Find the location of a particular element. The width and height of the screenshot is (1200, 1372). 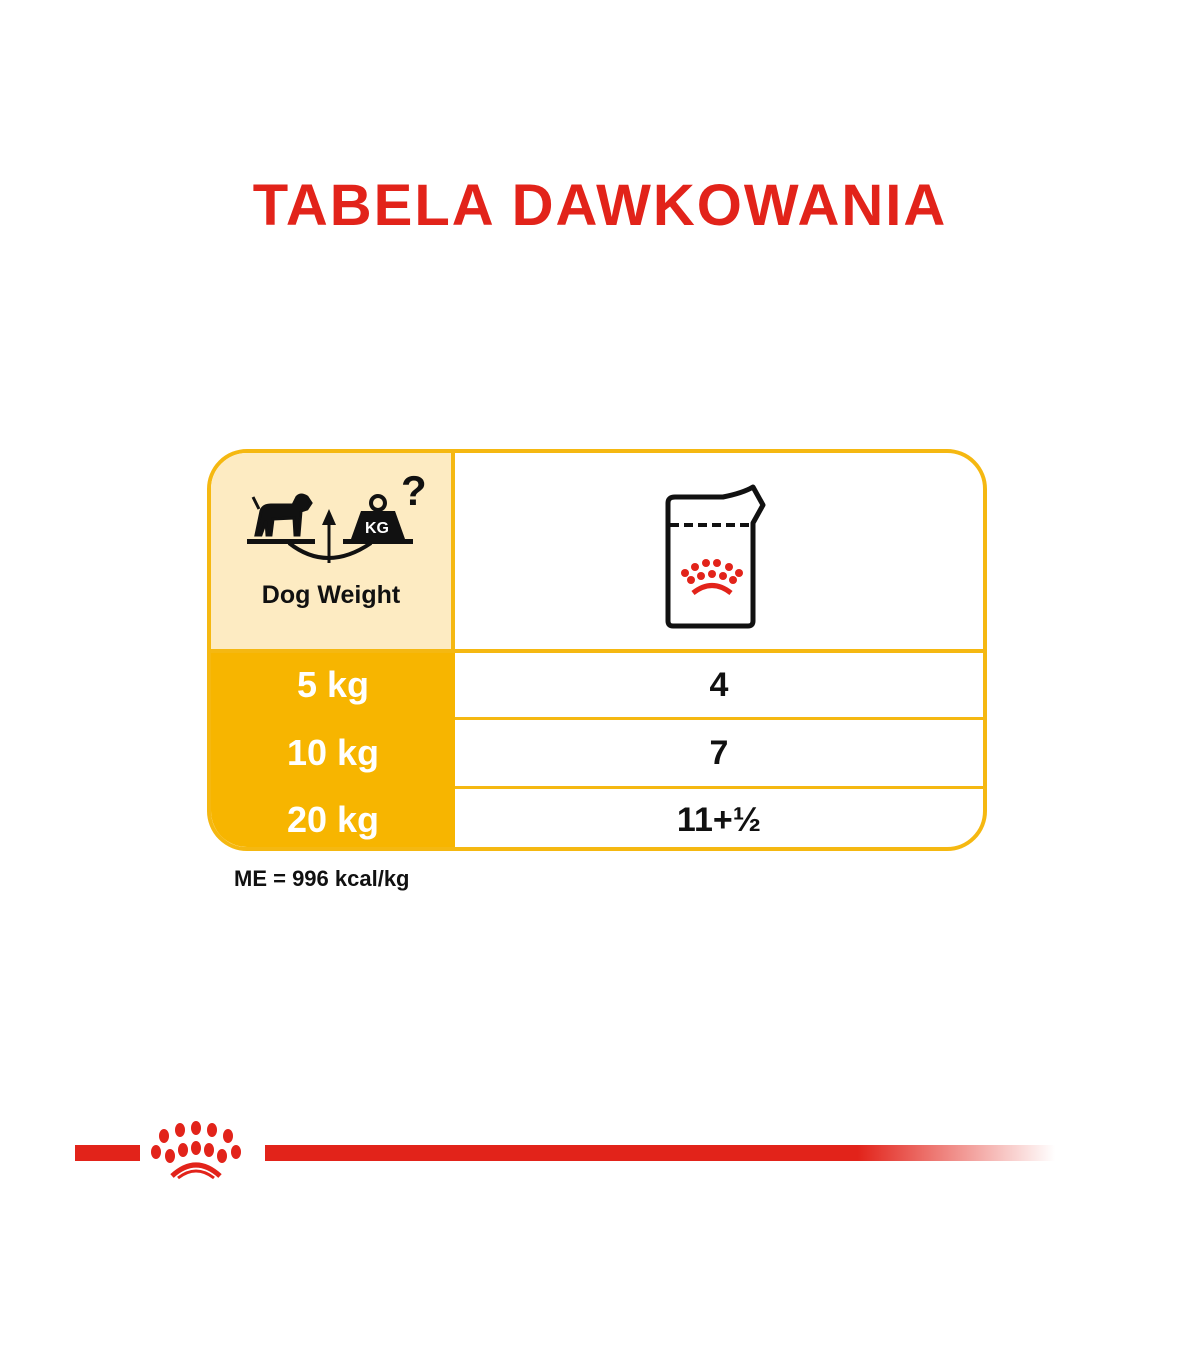

pouch-cell: 11+½ is located at coordinates (719, 820).